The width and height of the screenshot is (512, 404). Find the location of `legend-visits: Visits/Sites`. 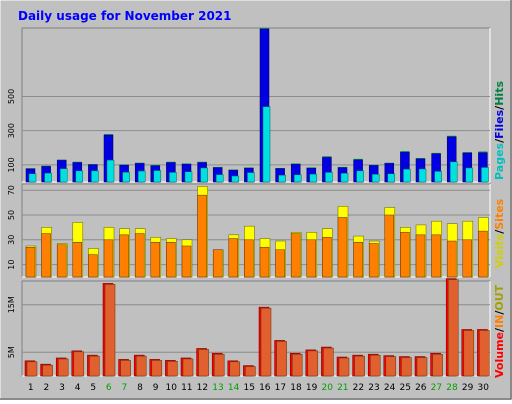

legend-visits: Visits/Sites is located at coordinates (499, 233).